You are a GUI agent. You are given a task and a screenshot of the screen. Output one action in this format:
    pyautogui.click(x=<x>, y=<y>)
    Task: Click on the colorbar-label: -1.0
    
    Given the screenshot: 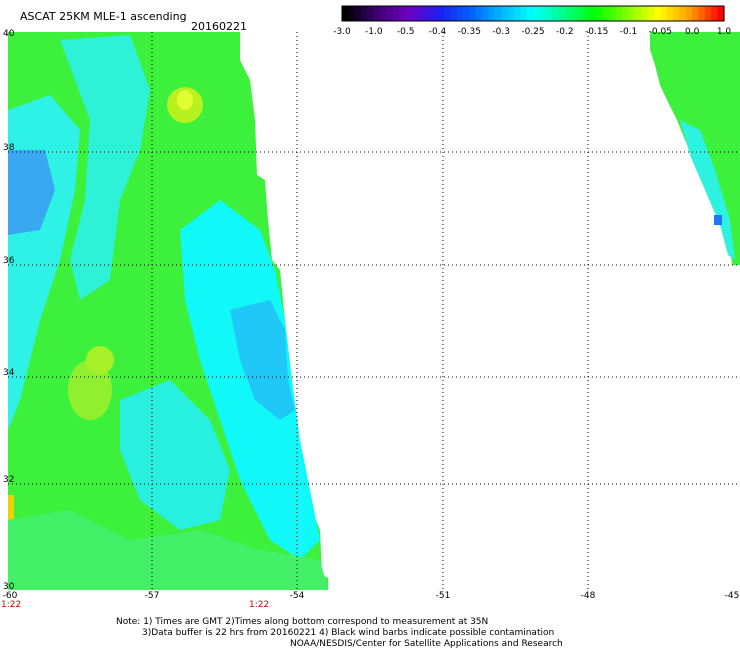 What is the action you would take?
    pyautogui.click(x=374, y=32)
    